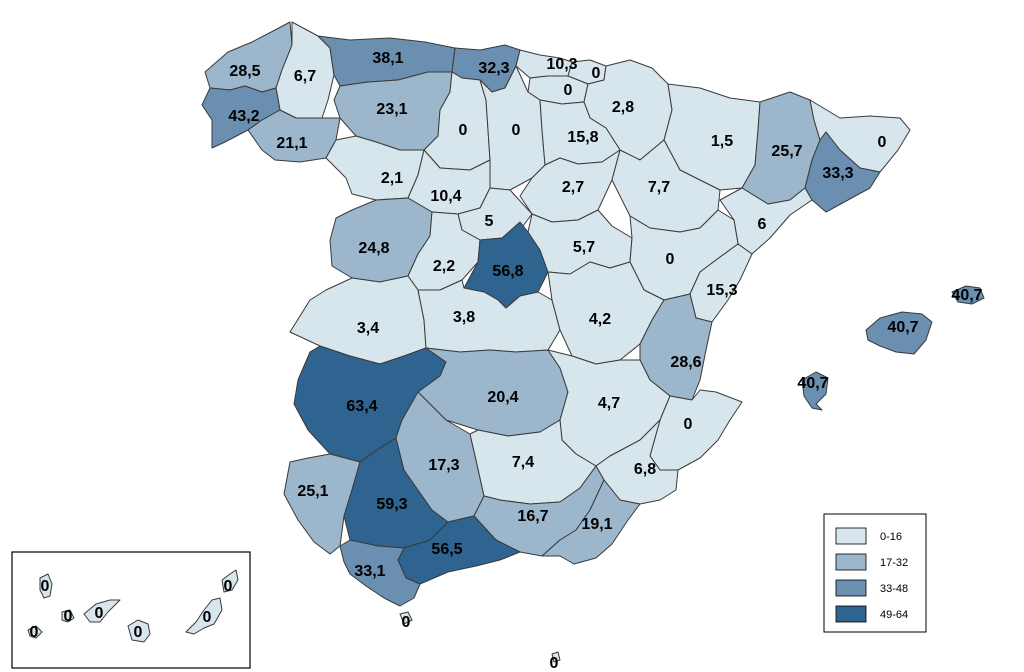 This screenshot has height=672, width=1024. I want to click on region-gran-canaria, so click(139, 631).